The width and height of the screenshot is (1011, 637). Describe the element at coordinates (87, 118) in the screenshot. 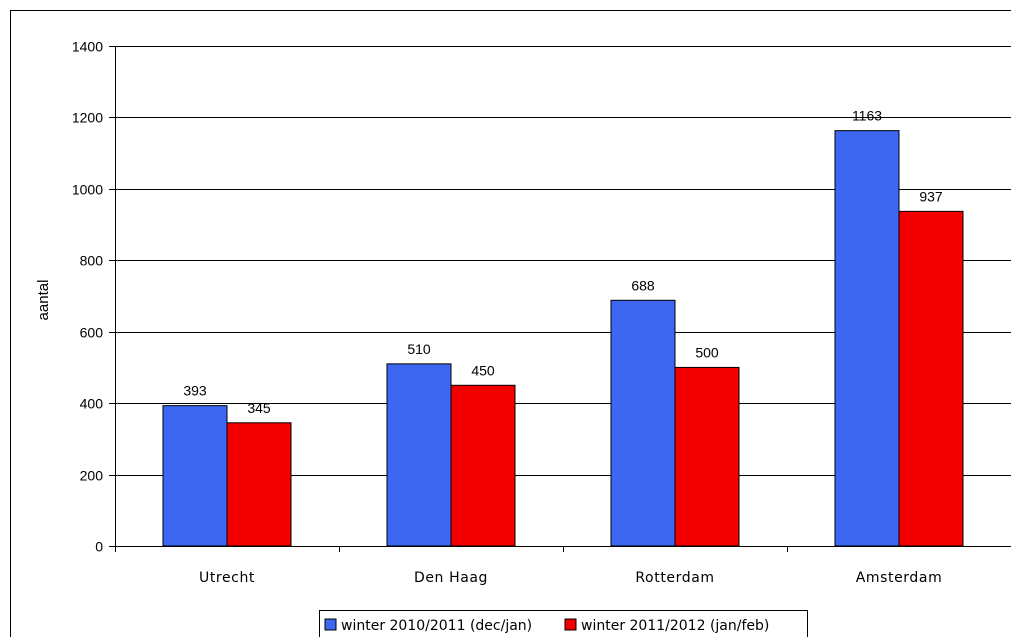

I see `y-tick-label: 1200` at that location.